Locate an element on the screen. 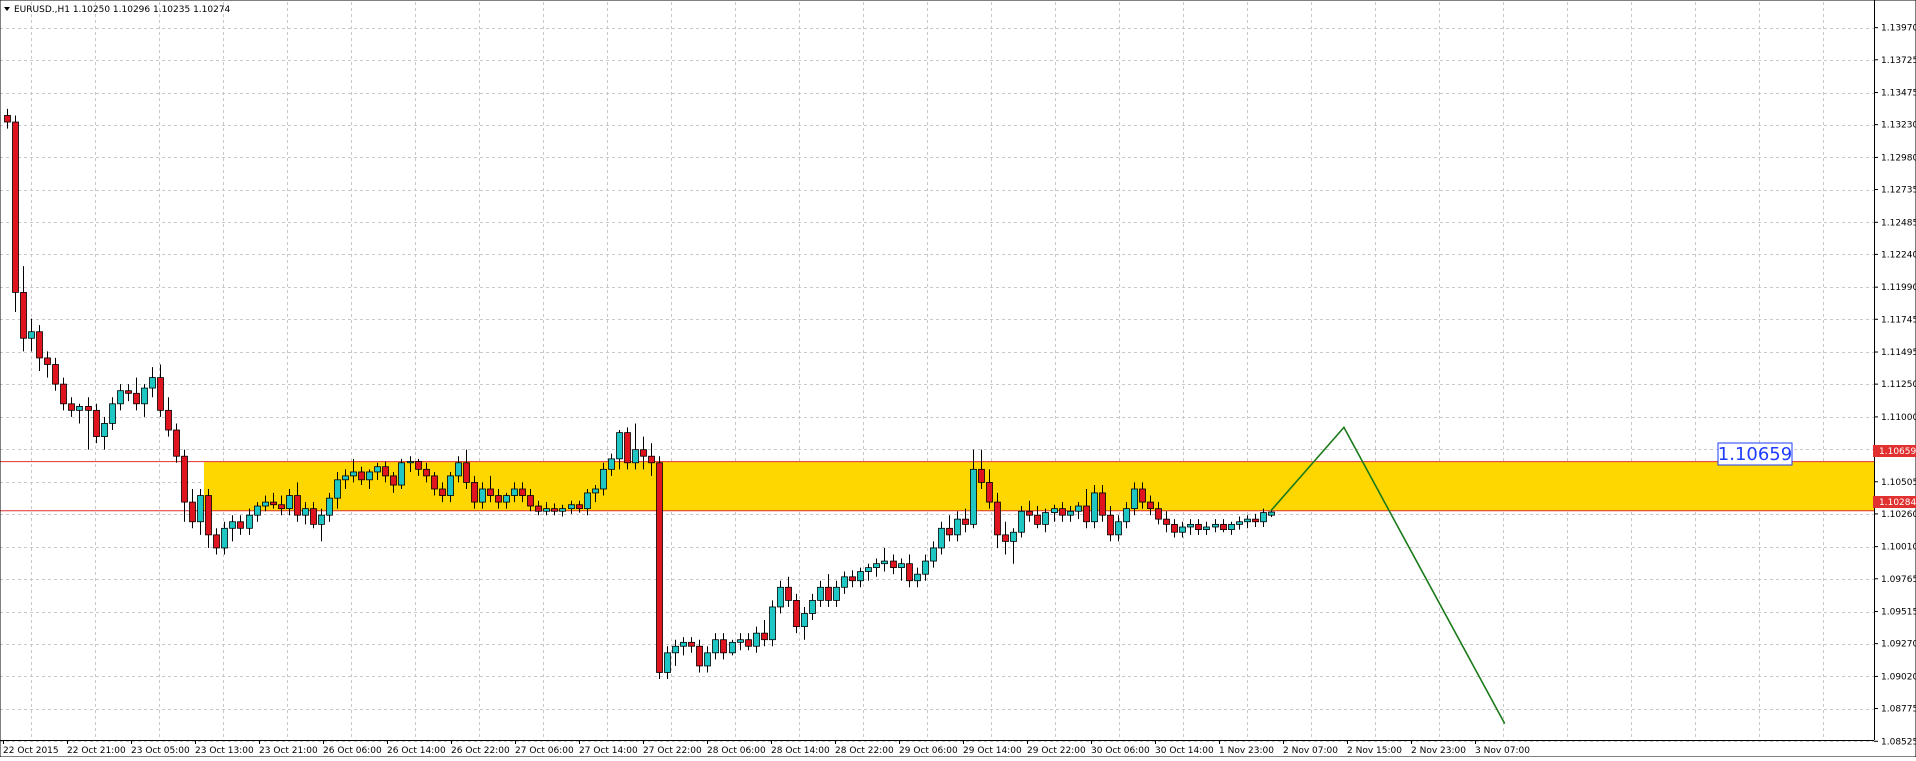  y-tick-label: 1.12735 is located at coordinates (1898, 191).